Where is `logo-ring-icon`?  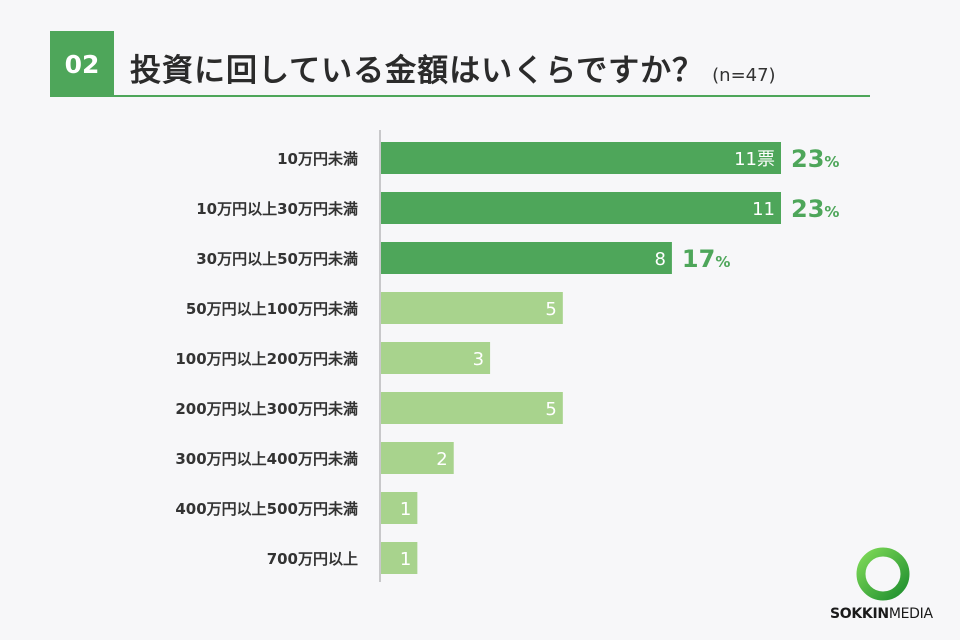 logo-ring-icon is located at coordinates (883, 574).